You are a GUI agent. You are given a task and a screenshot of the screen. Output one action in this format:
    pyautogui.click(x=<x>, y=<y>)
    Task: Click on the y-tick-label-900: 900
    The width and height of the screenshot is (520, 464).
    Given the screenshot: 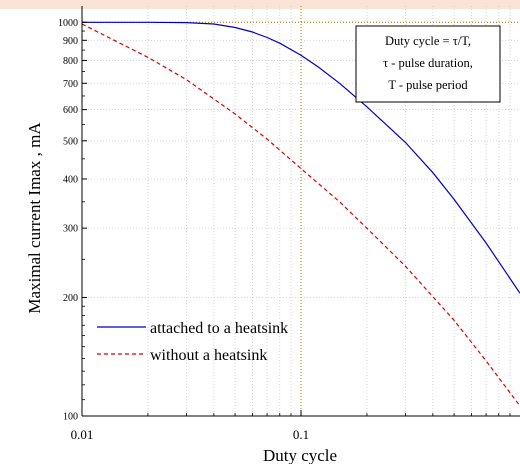 What is the action you would take?
    pyautogui.click(x=70, y=41)
    